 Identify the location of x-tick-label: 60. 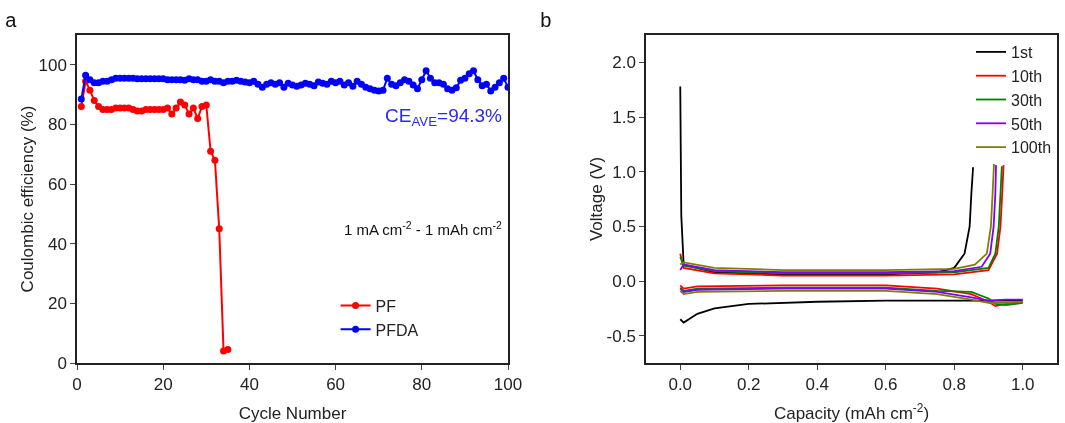
(336, 385).